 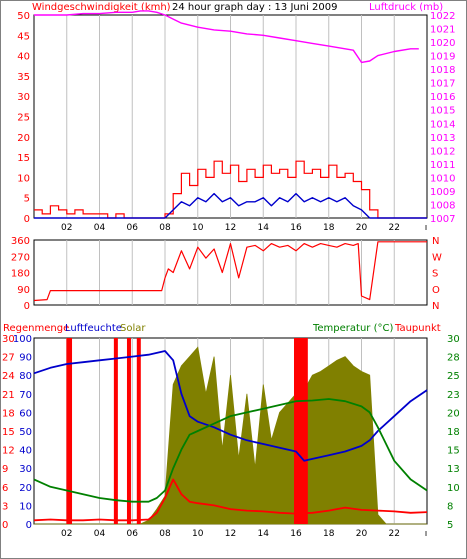 What do you see at coordinates (453, 413) in the screenshot?
I see `temperature-tick-label: 20` at bounding box center [453, 413].